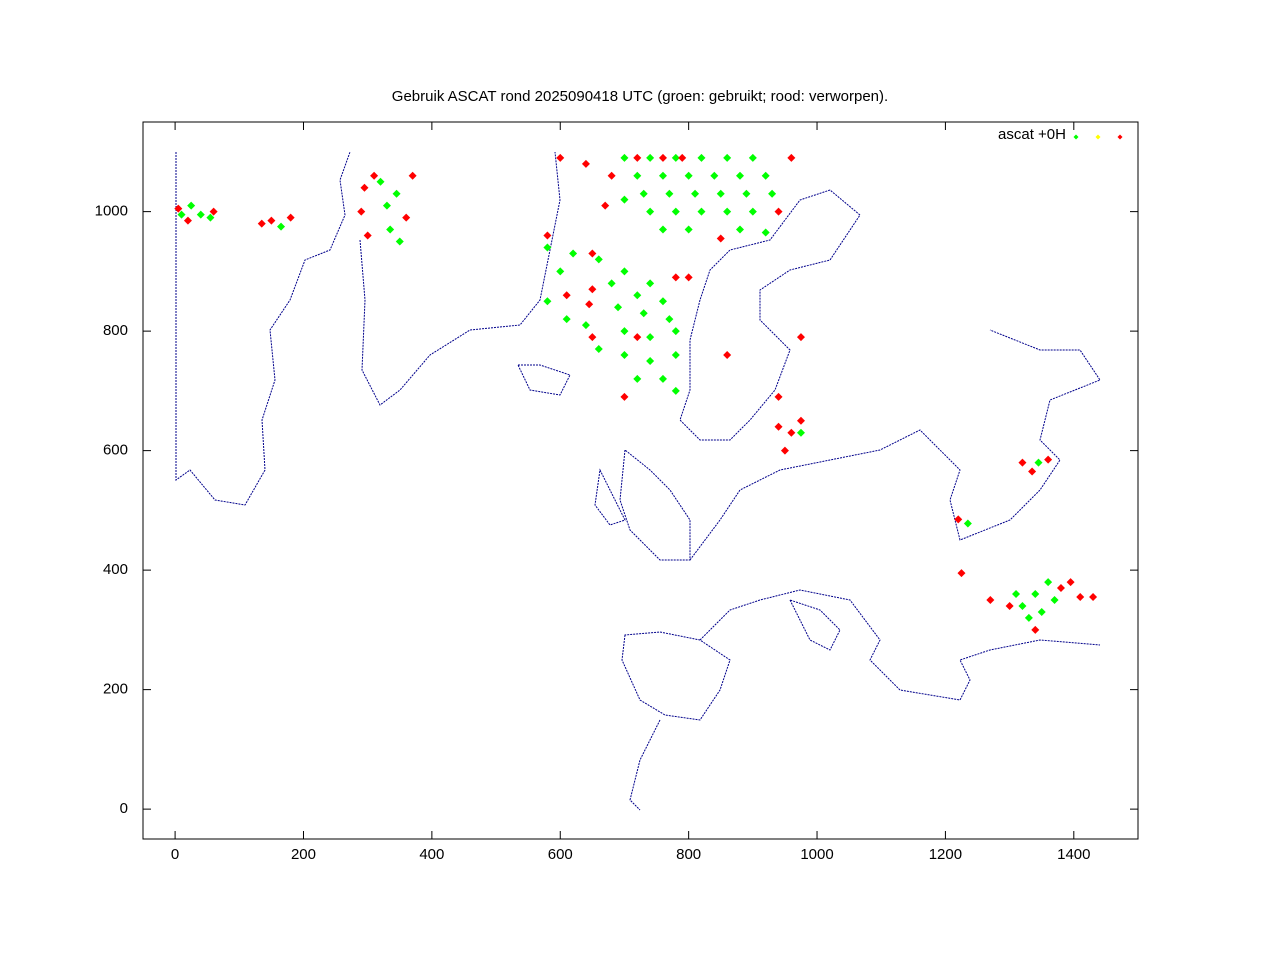  What do you see at coordinates (124, 808) in the screenshot?
I see `y-tick-label: 0` at bounding box center [124, 808].